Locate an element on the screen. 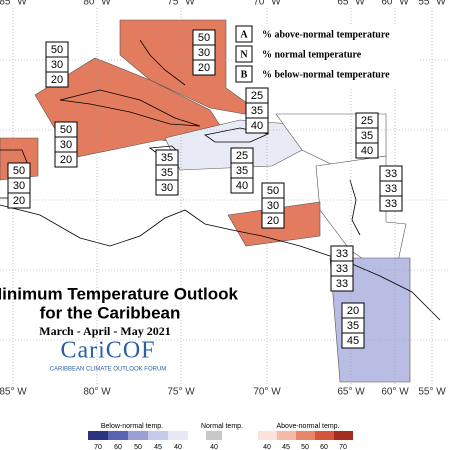  key-letter: N is located at coordinates (244, 54).